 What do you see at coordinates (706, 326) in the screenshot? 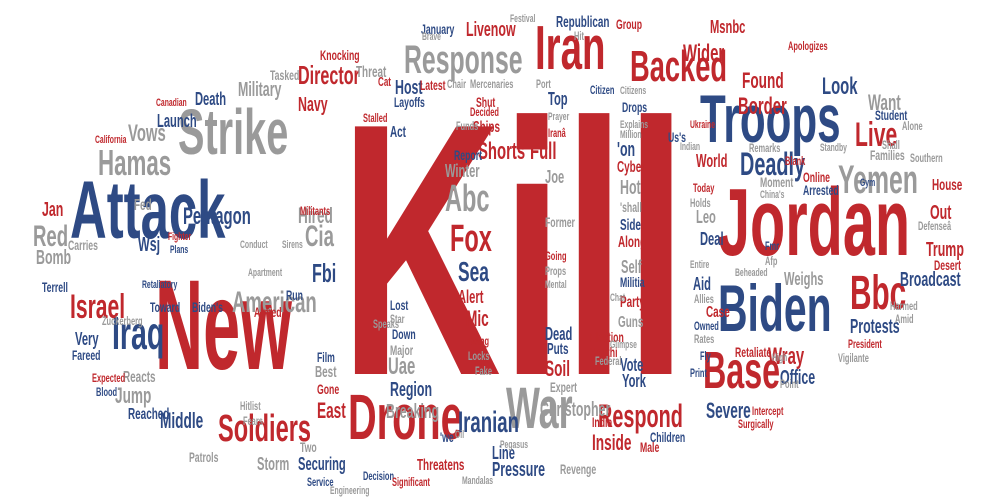
I see `word-owned: Owned` at bounding box center [706, 326].